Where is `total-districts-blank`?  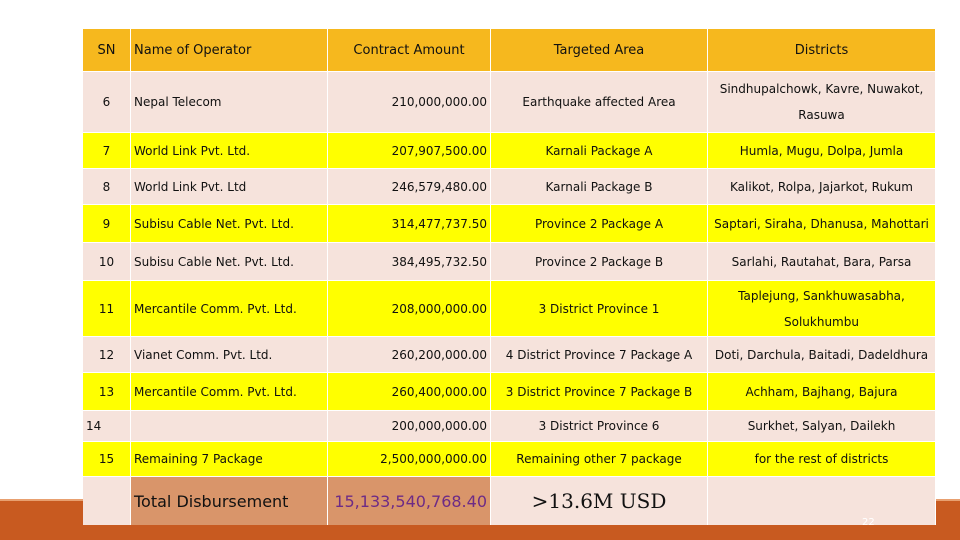
total-districts-blank is located at coordinates (822, 500).